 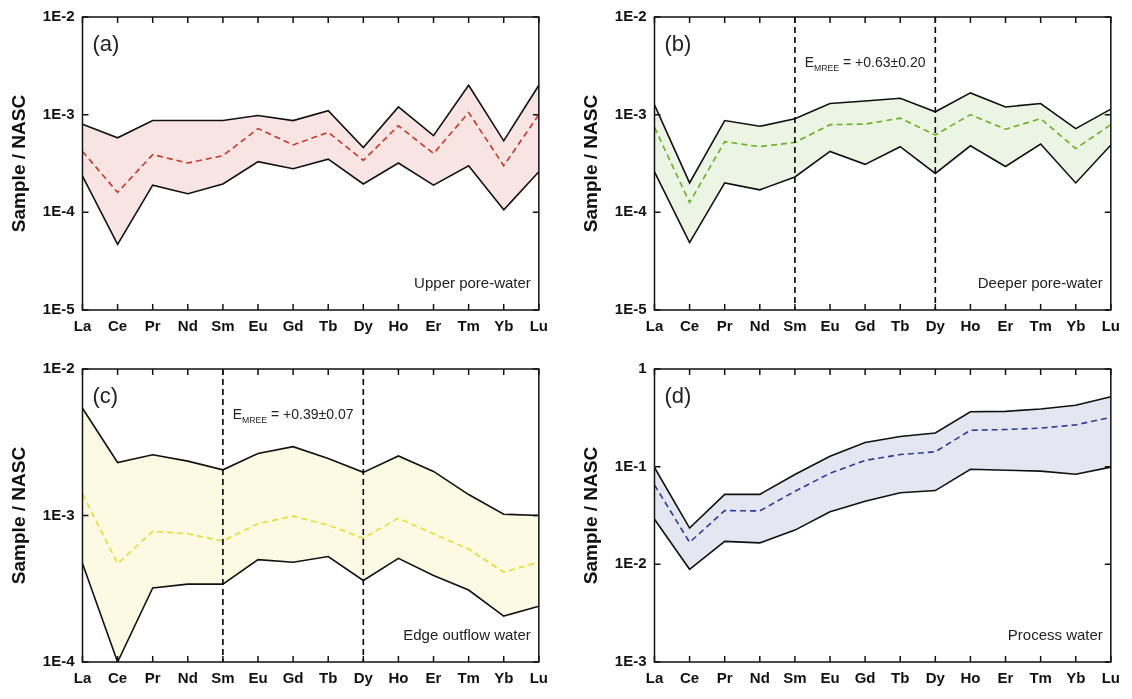 What do you see at coordinates (642, 368) in the screenshot?
I see `y-tick-label: 1` at bounding box center [642, 368].